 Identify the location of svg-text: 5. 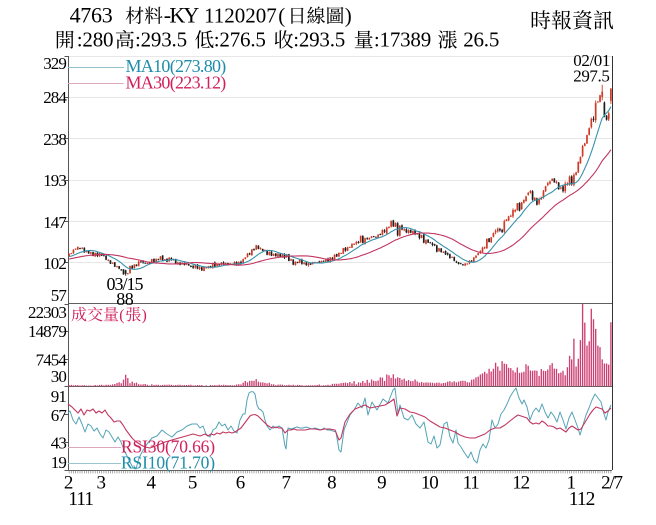
(192, 482).